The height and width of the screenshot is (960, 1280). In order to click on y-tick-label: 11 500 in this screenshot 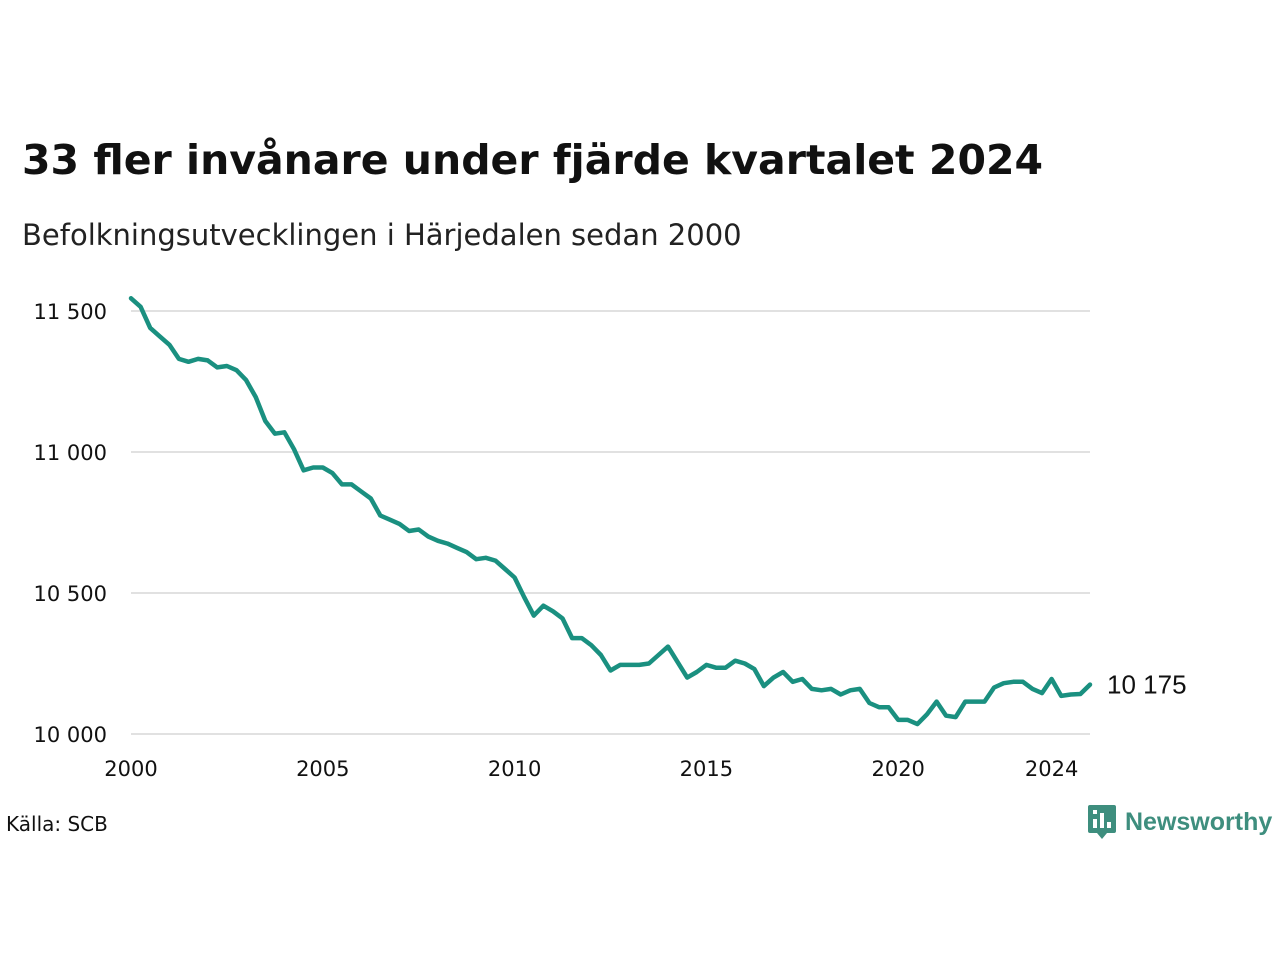, I will do `click(70, 312)`.